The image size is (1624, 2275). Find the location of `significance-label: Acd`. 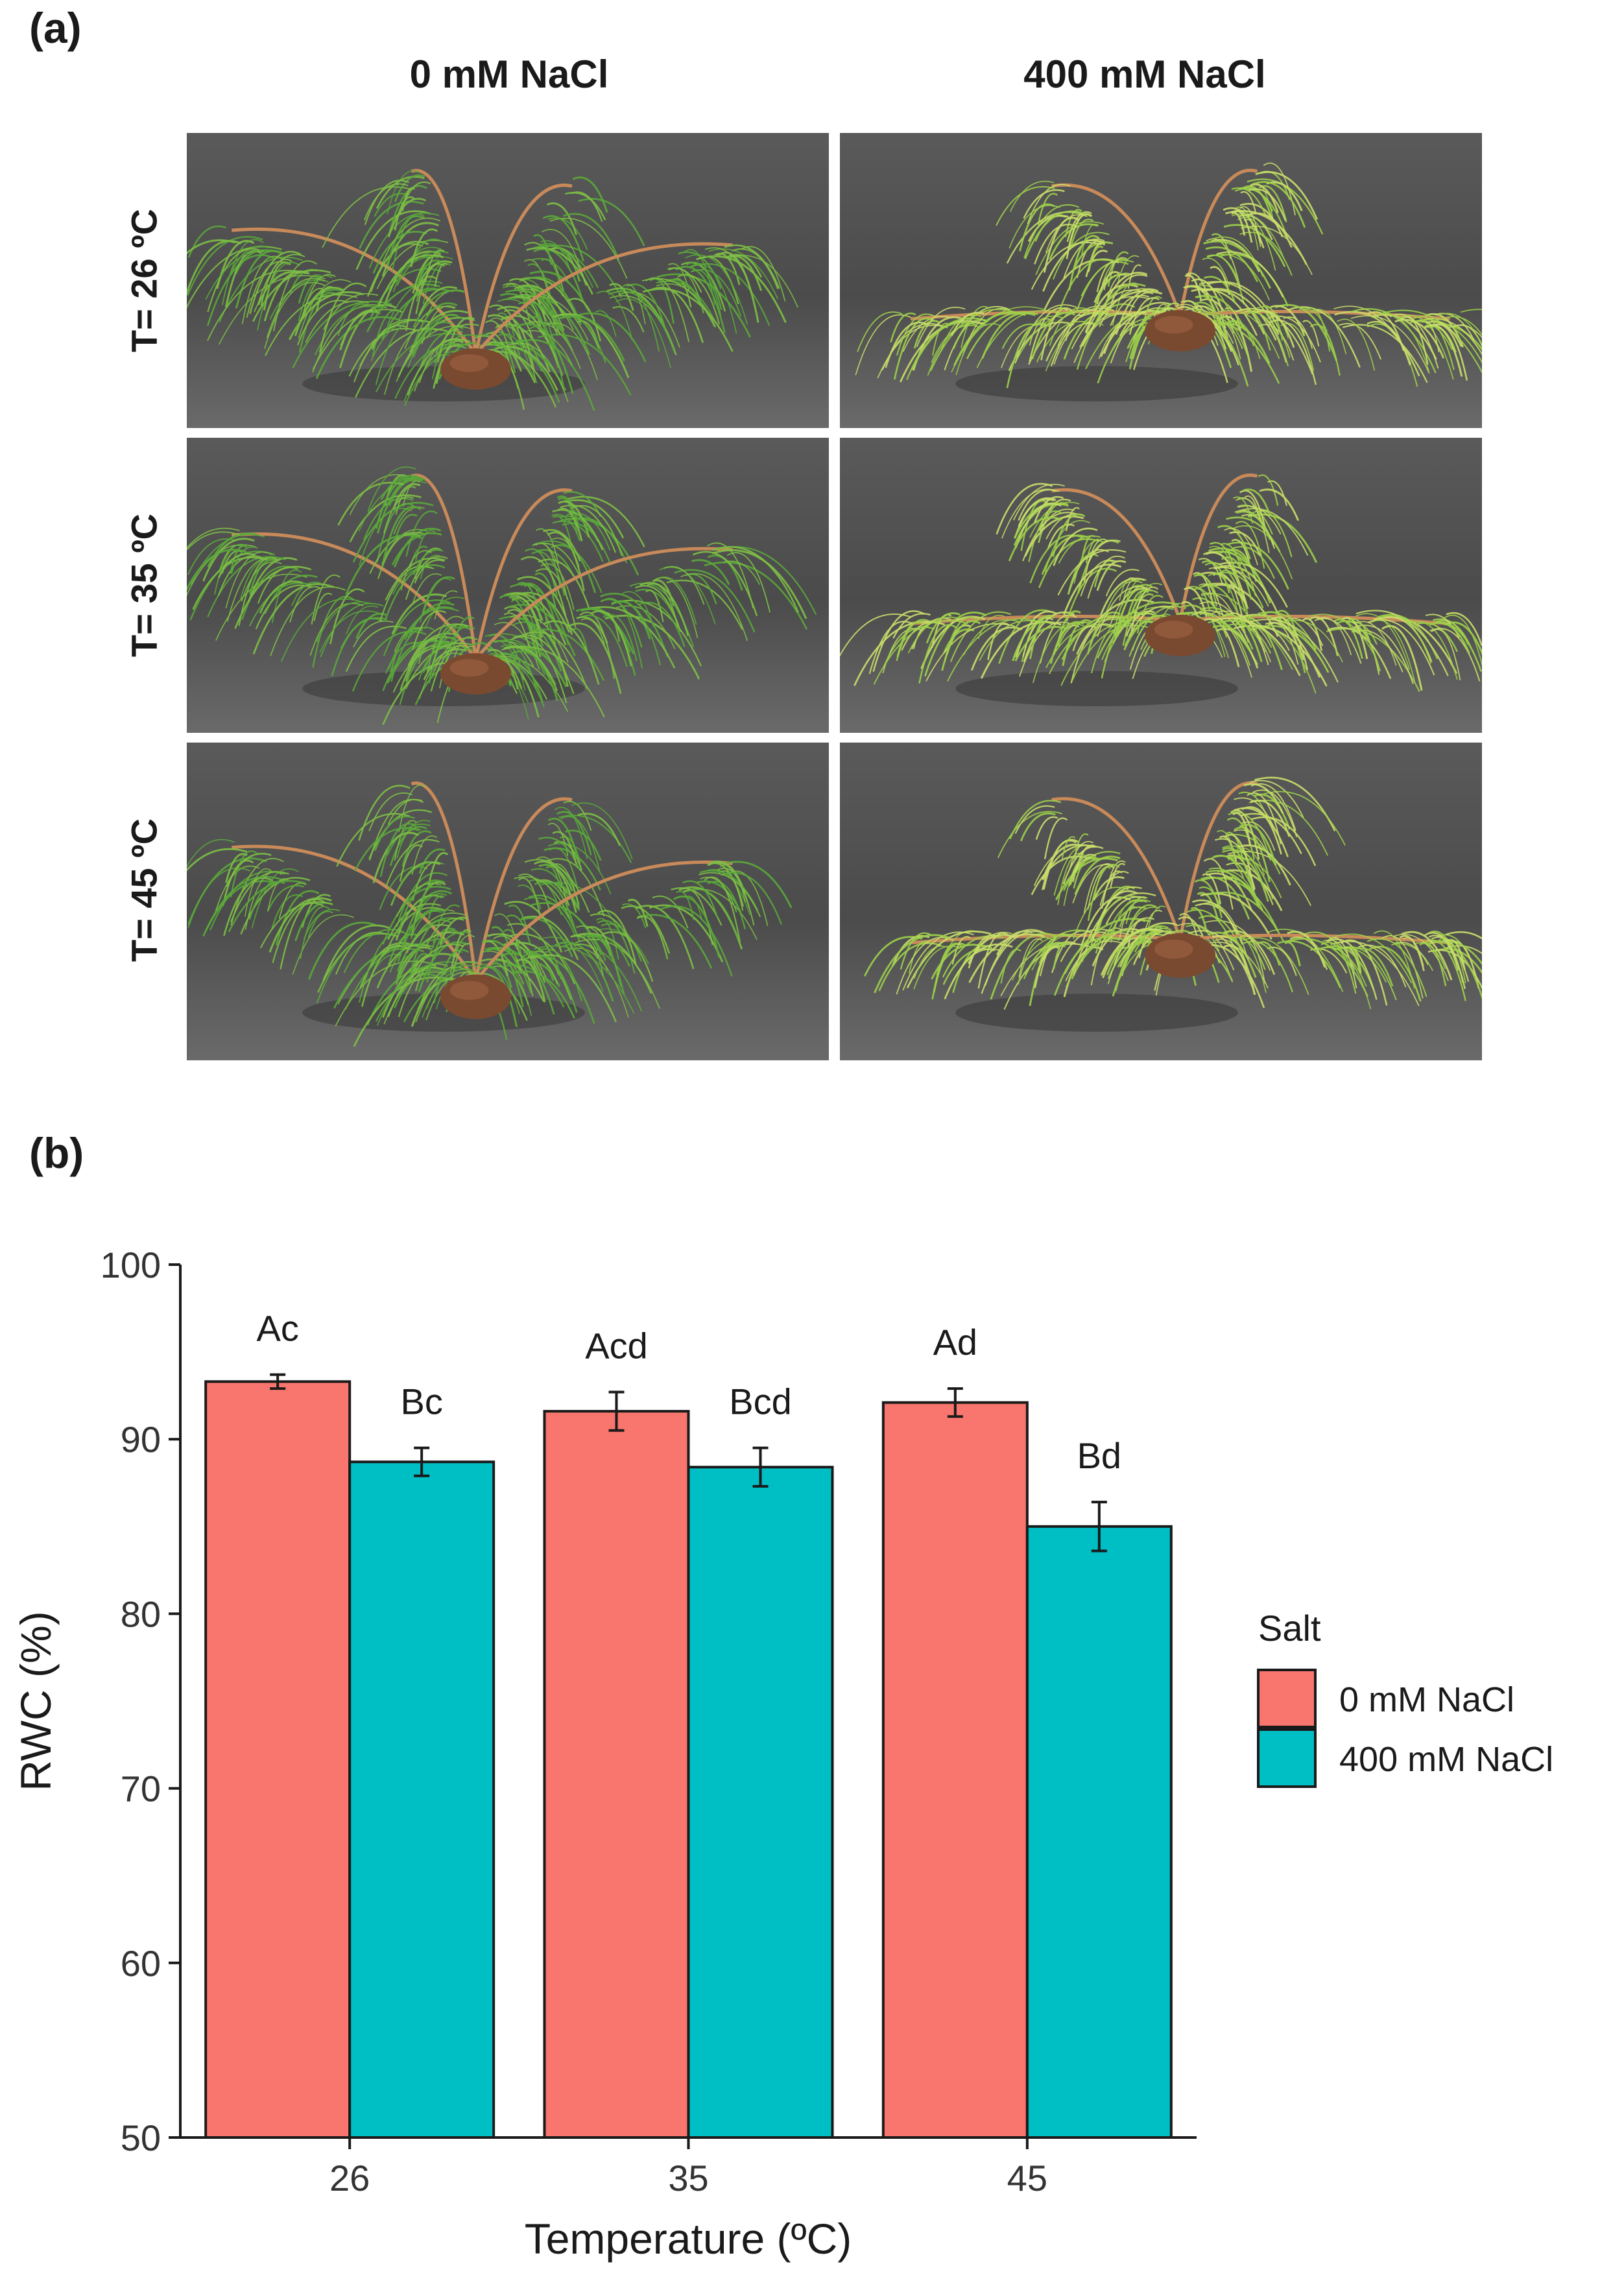

significance-label: Acd is located at coordinates (616, 1346).